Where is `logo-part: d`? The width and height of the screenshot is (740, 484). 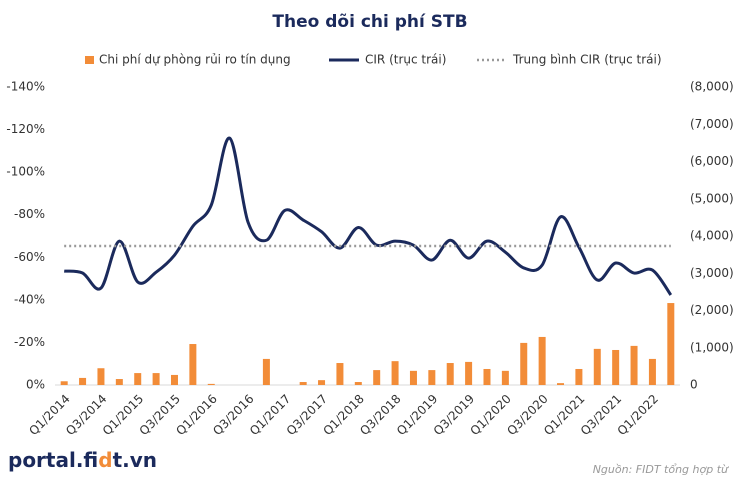
logo-part: d is located at coordinates (105, 460).